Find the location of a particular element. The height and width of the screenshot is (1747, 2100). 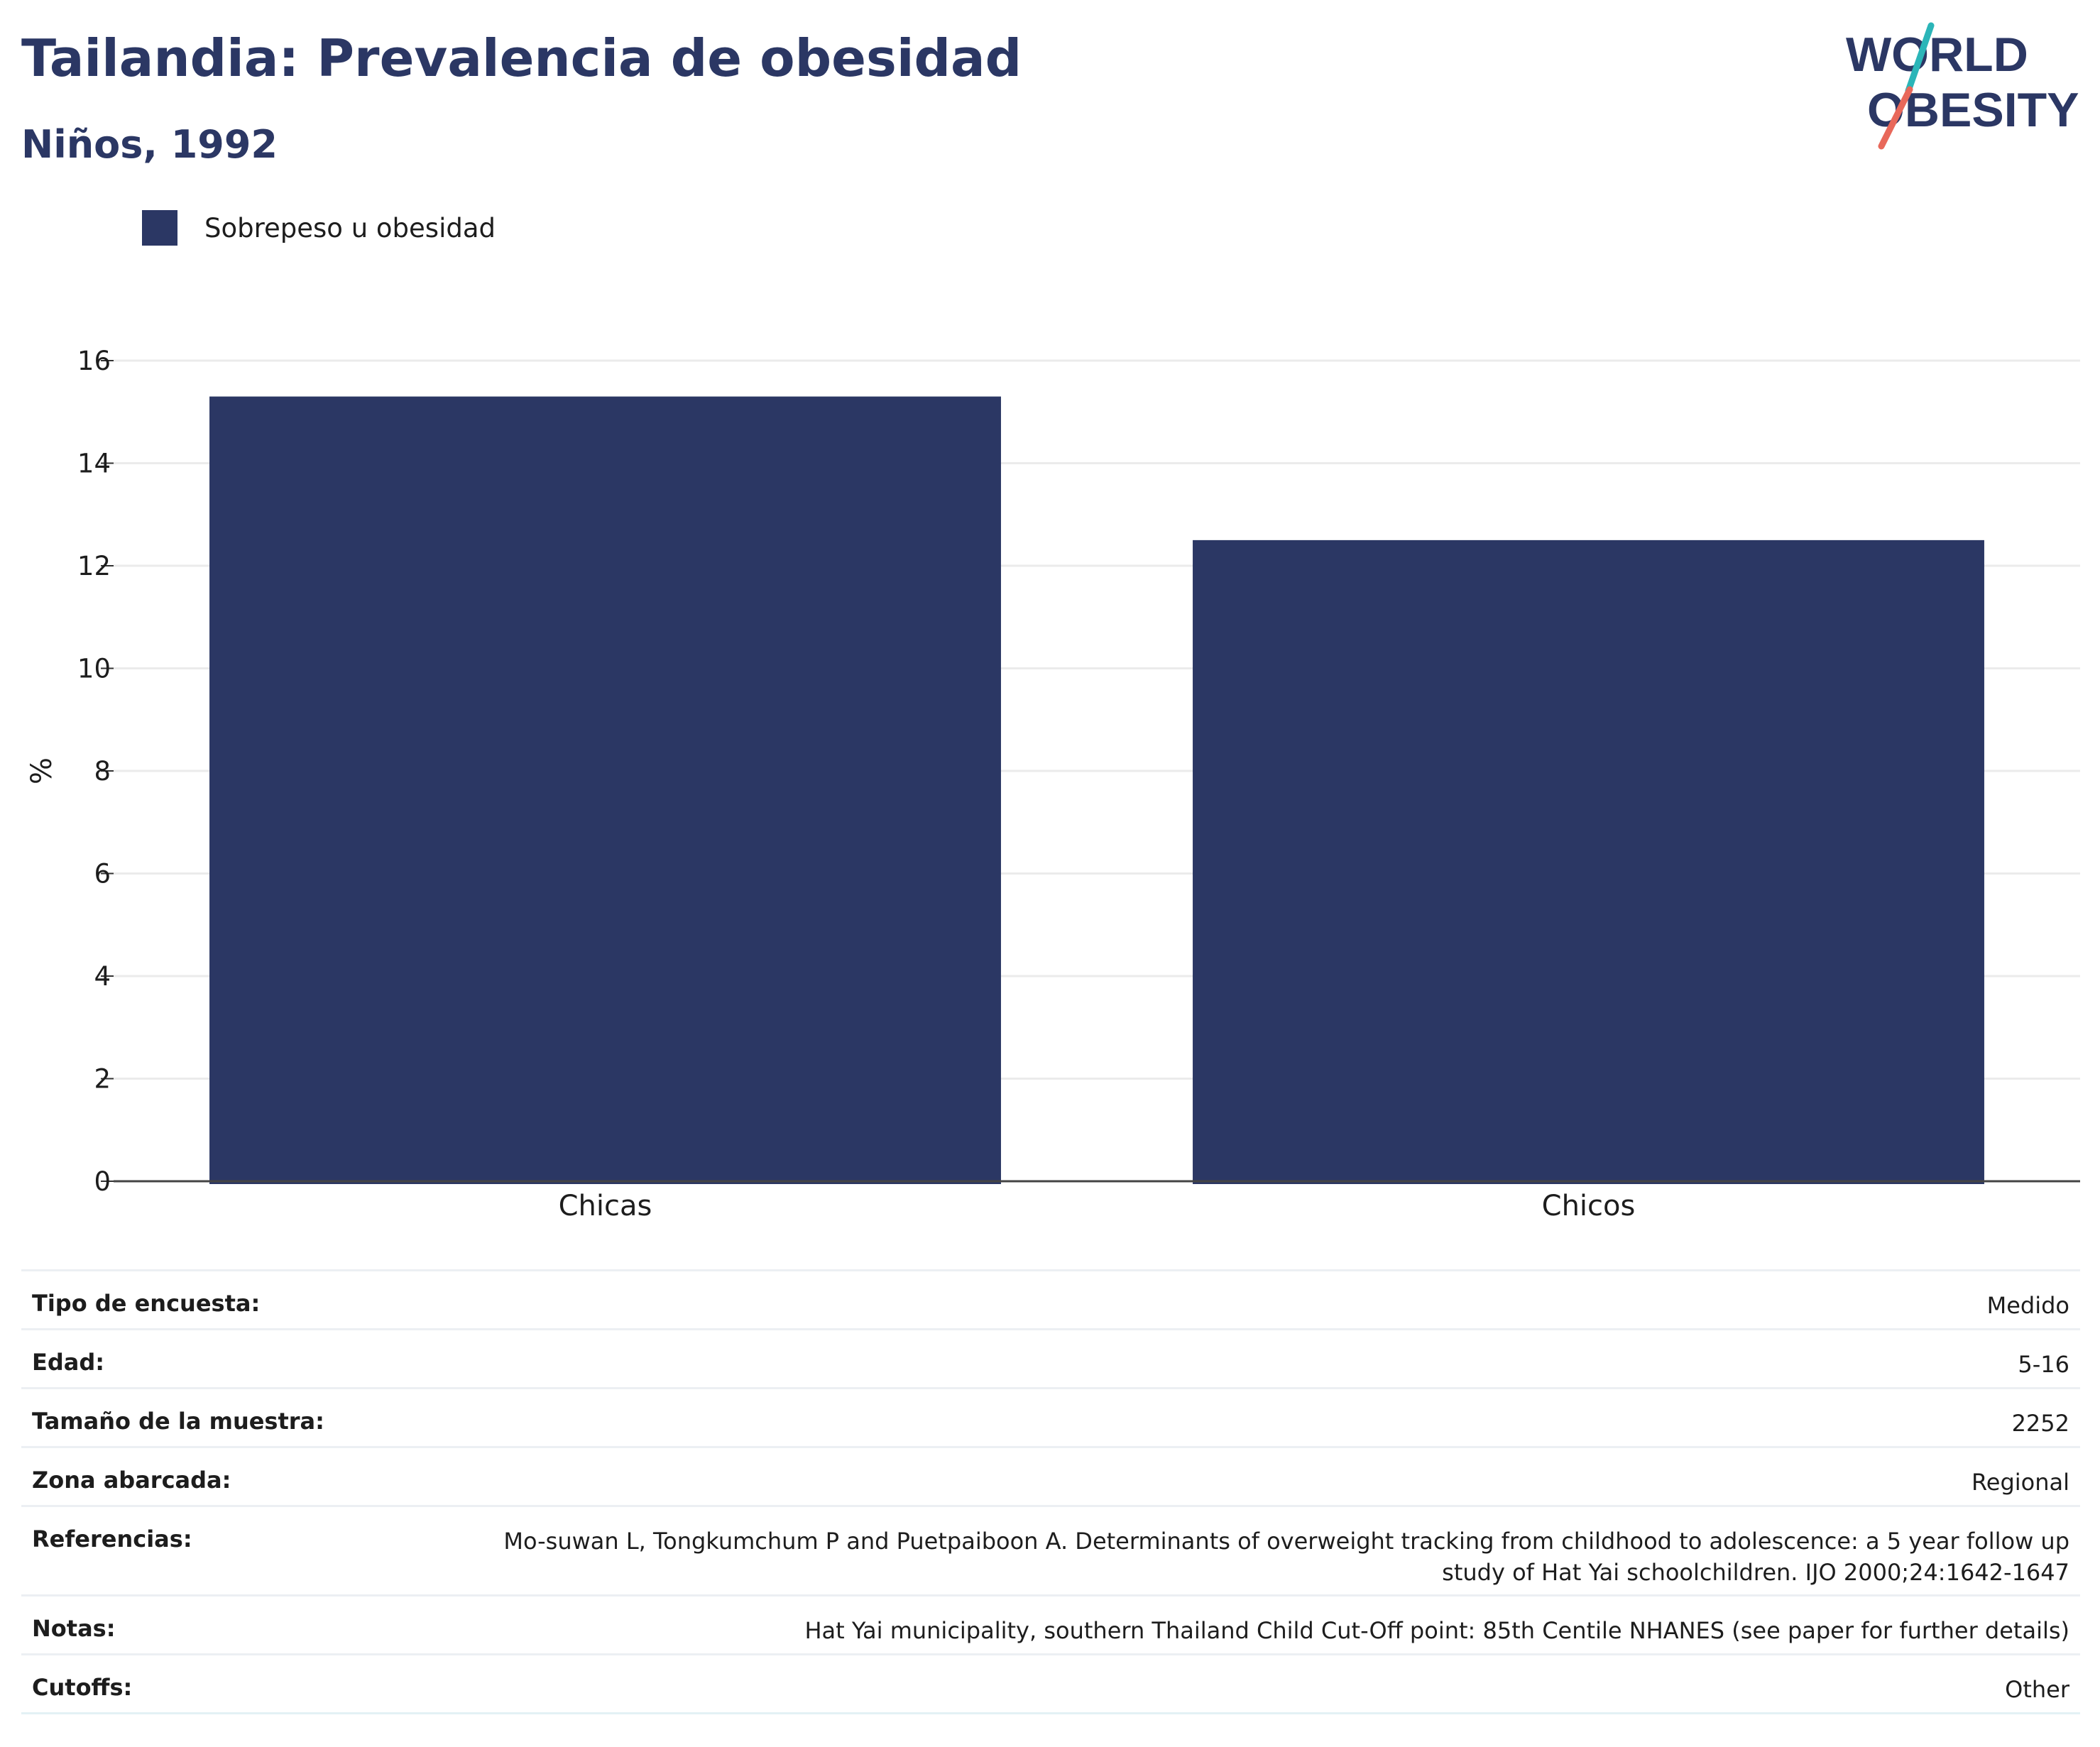

meta-row: Tamaño de la muestra: 2252 is located at coordinates (1050, 1416).